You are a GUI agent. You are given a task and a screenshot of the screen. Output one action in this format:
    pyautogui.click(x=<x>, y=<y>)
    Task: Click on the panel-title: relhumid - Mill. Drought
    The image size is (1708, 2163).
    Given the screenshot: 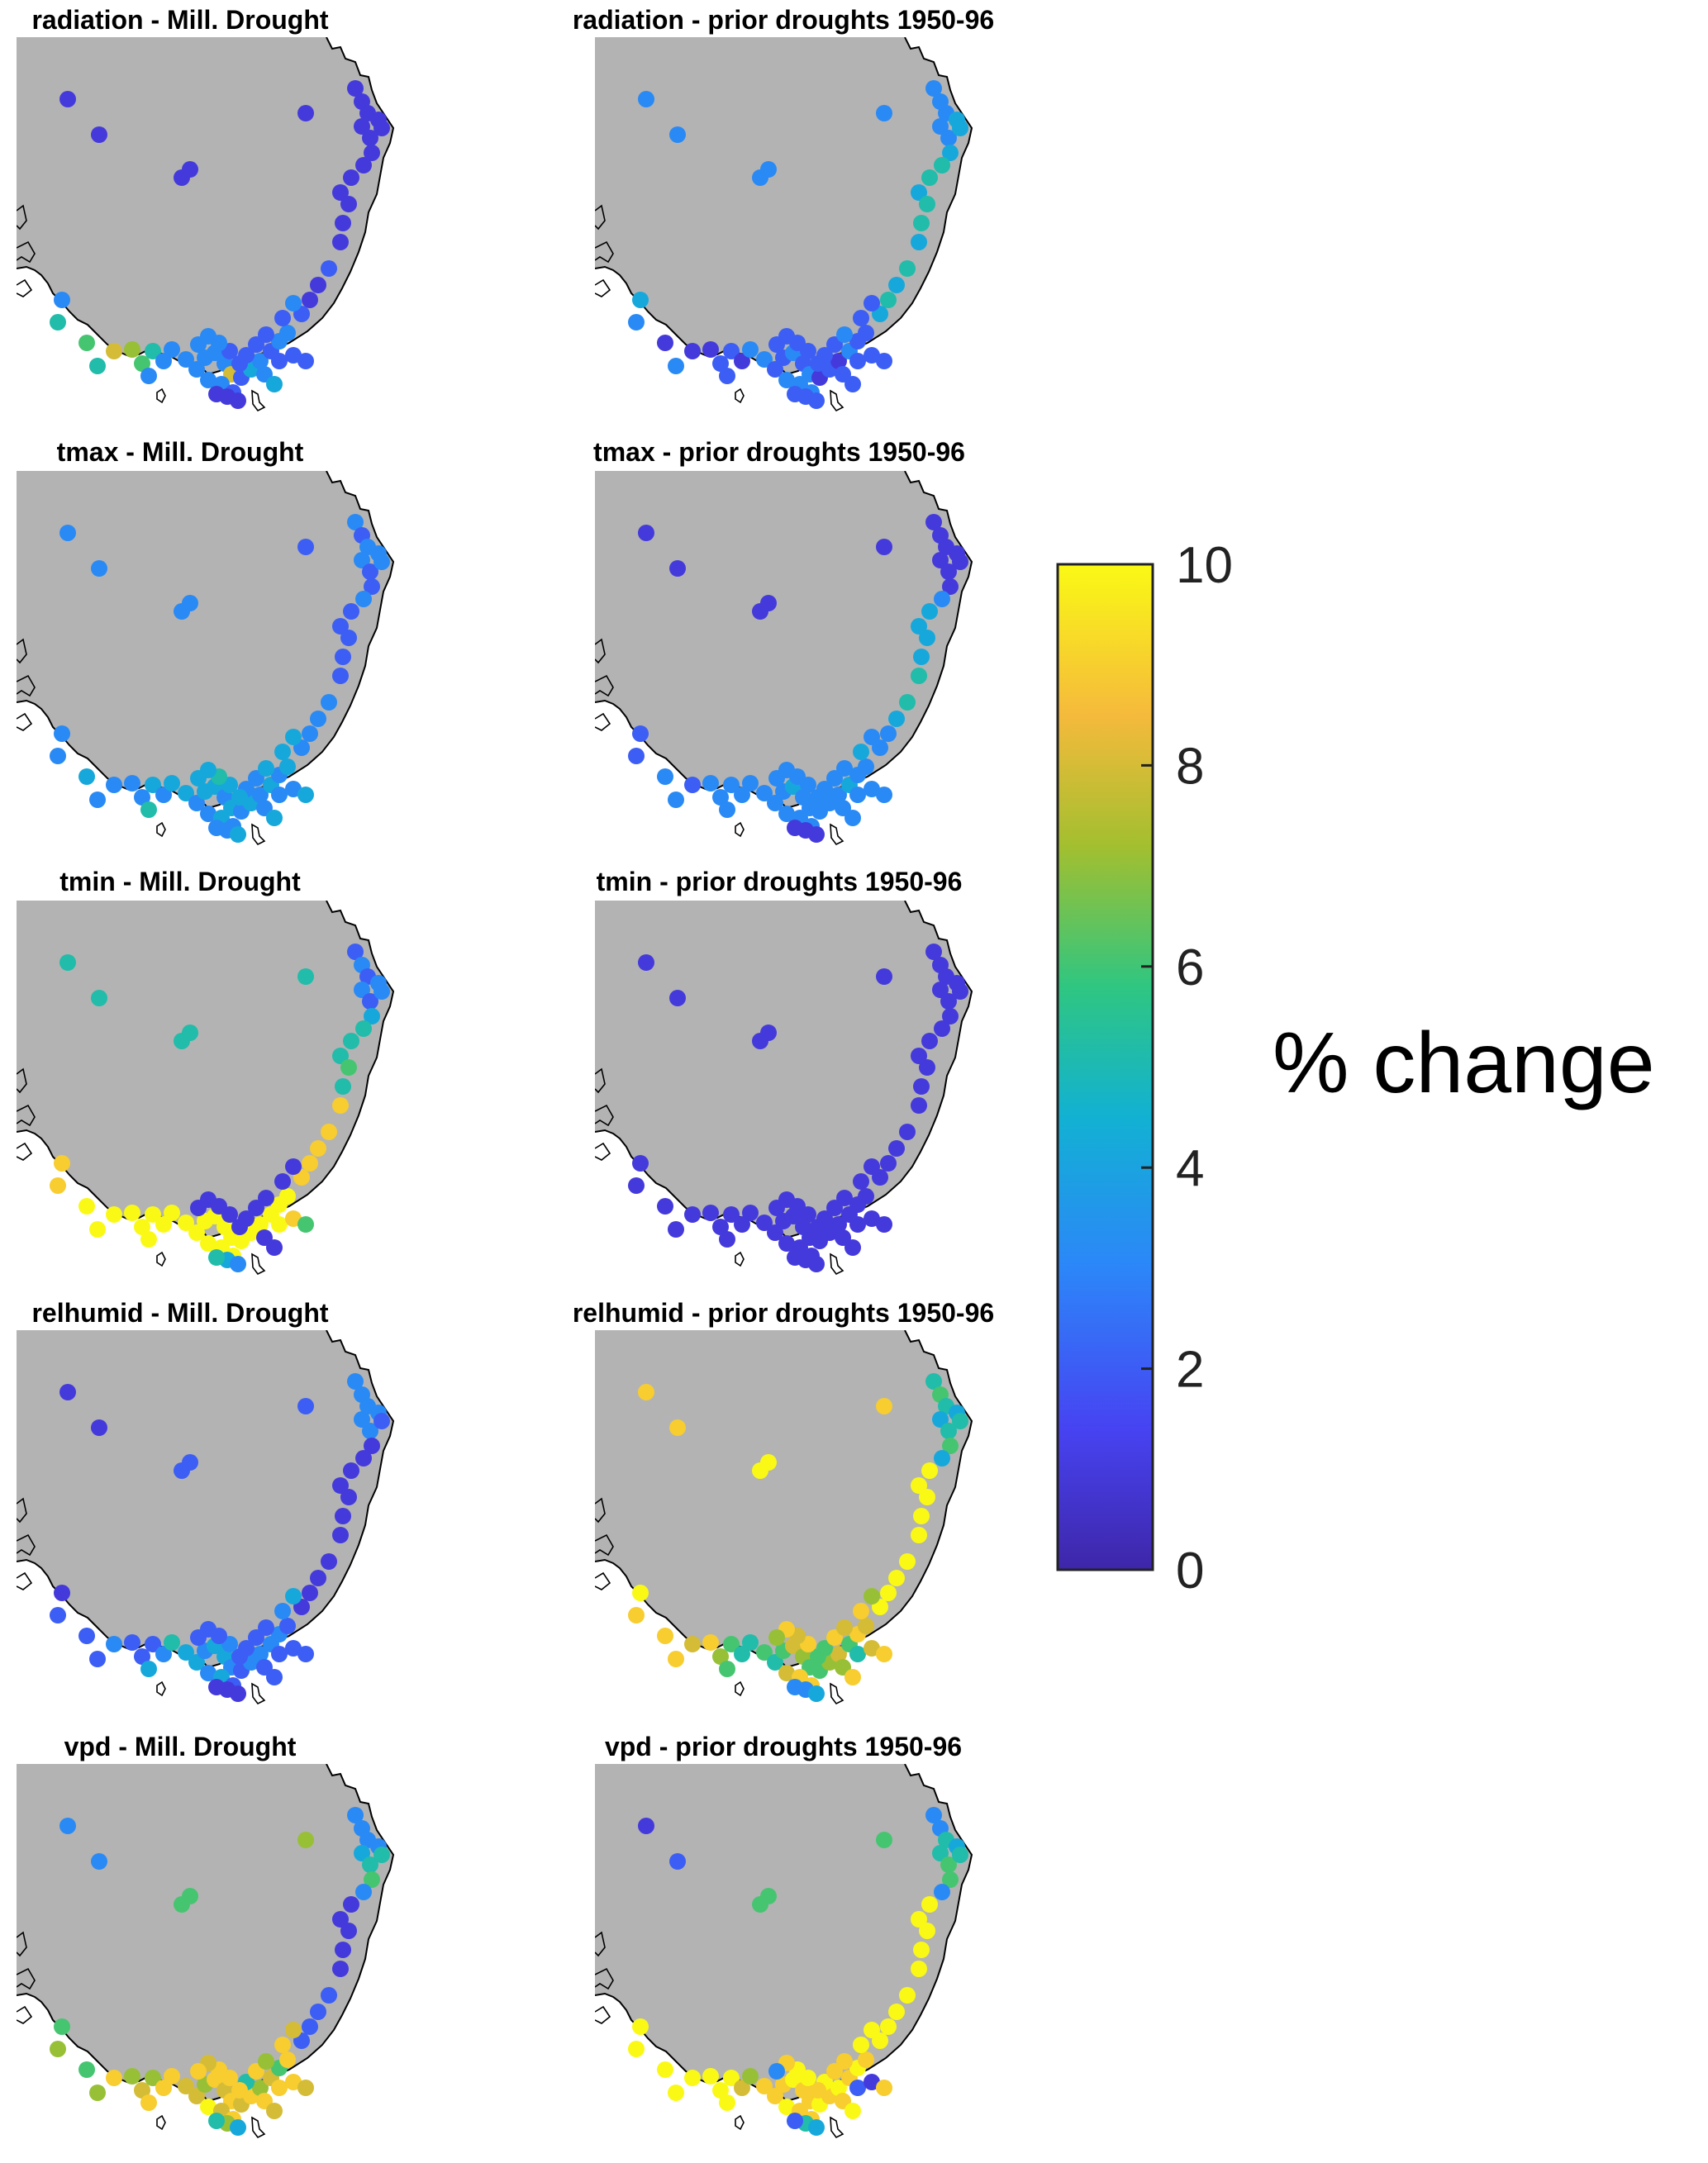 What is the action you would take?
    pyautogui.click(x=179, y=1313)
    